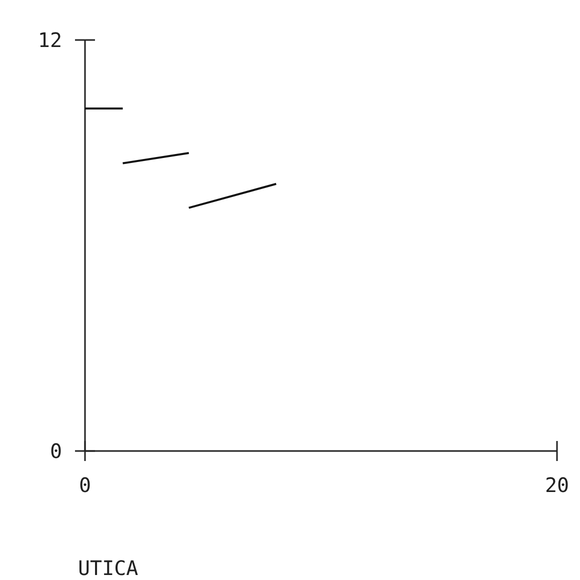 This screenshot has width=580, height=580. What do you see at coordinates (557, 485) in the screenshot?
I see `x-tick-label: 20` at bounding box center [557, 485].